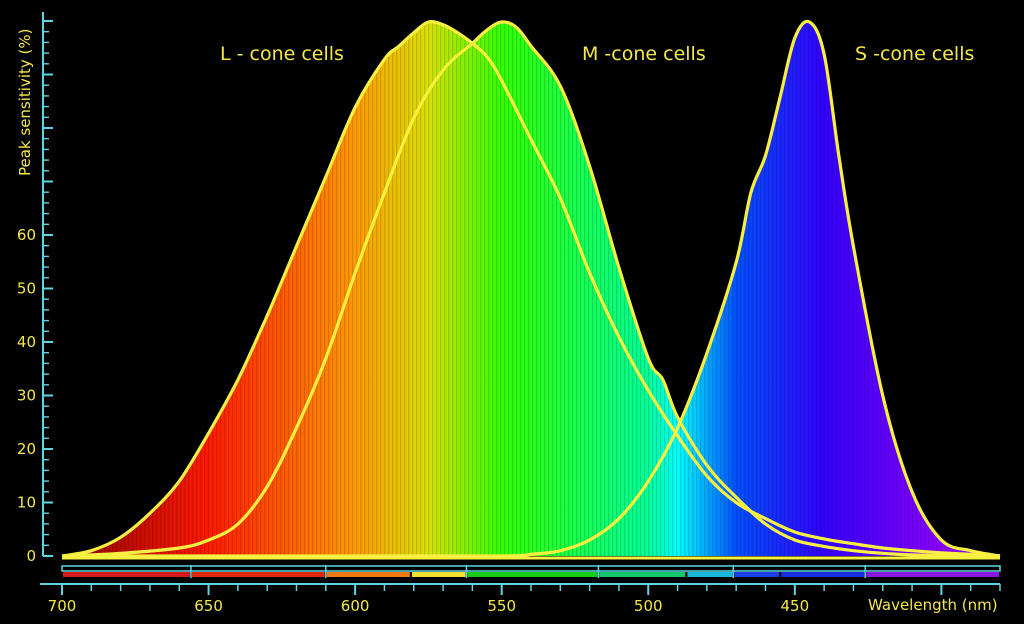 This screenshot has height=624, width=1024. What do you see at coordinates (282, 54) in the screenshot?
I see `legend-l-cone: L - cone cells` at bounding box center [282, 54].